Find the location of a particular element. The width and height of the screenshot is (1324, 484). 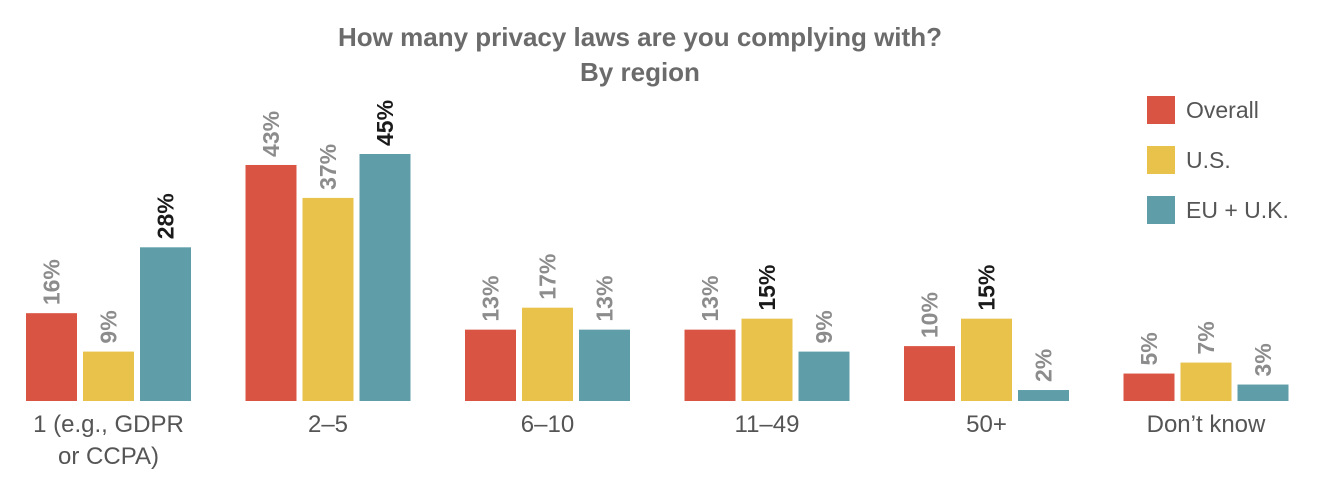

bar-eu-u-k--1 is located at coordinates (385, 277).